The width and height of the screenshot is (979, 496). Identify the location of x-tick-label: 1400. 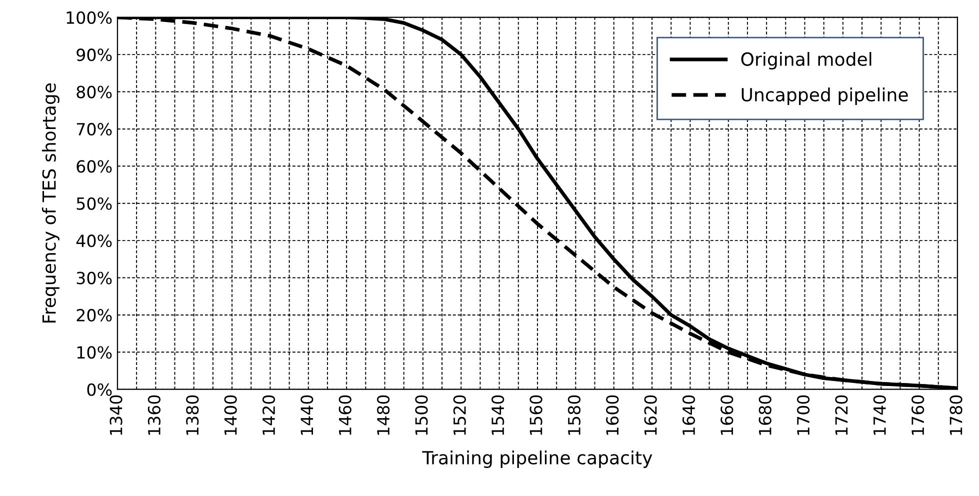
(230, 415).